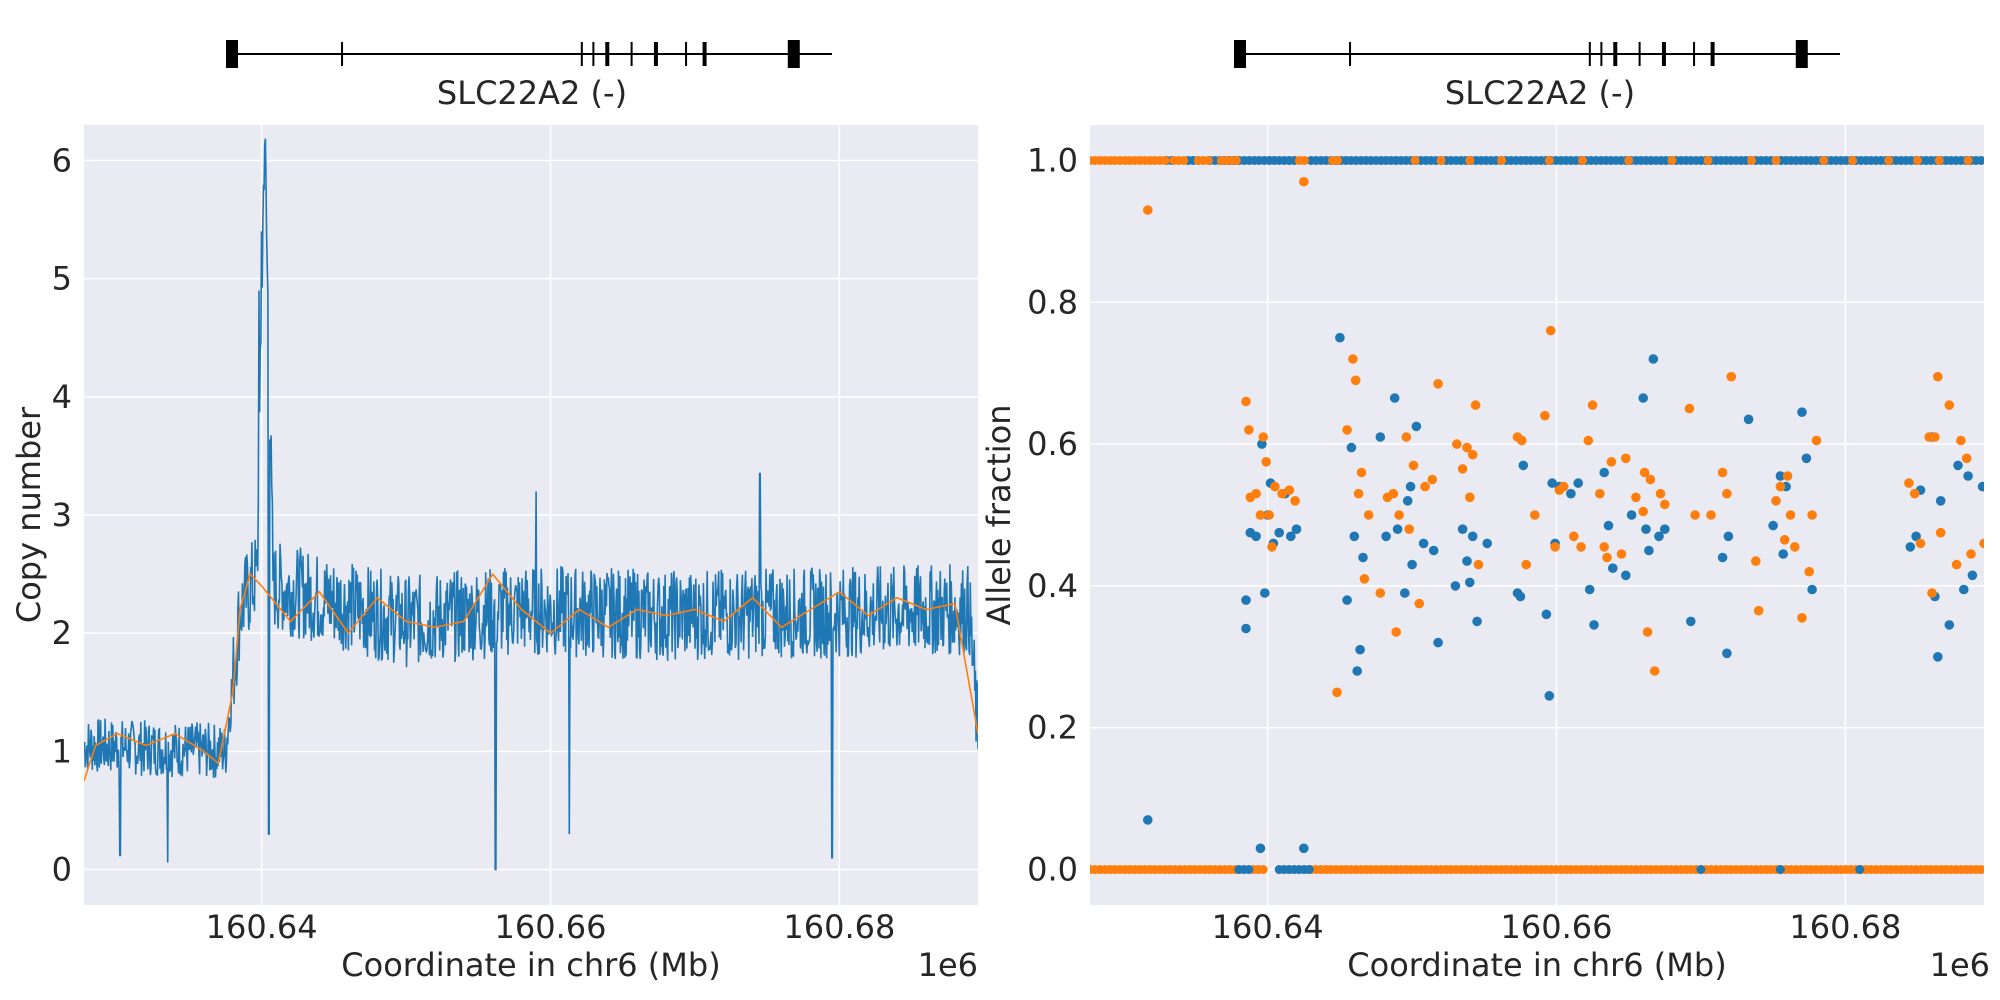  I want to click on y-tick-label: 2, so click(62, 633).